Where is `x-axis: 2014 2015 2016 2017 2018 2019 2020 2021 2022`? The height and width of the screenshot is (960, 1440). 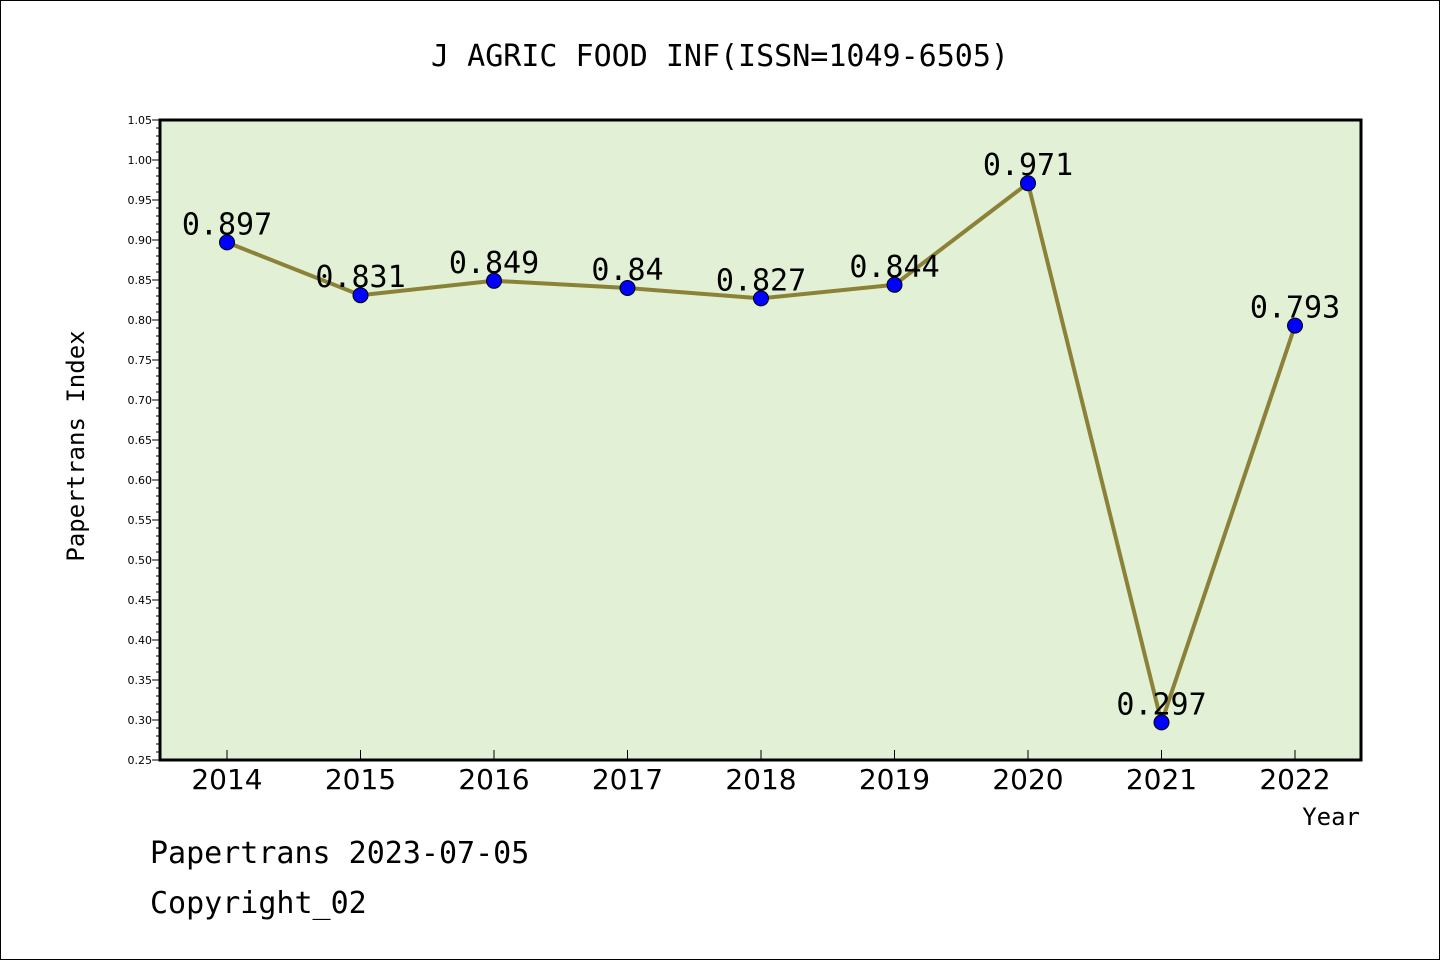
x-axis: 2014 2015 2016 2017 2018 2019 2020 2021 2022 is located at coordinates (761, 773).